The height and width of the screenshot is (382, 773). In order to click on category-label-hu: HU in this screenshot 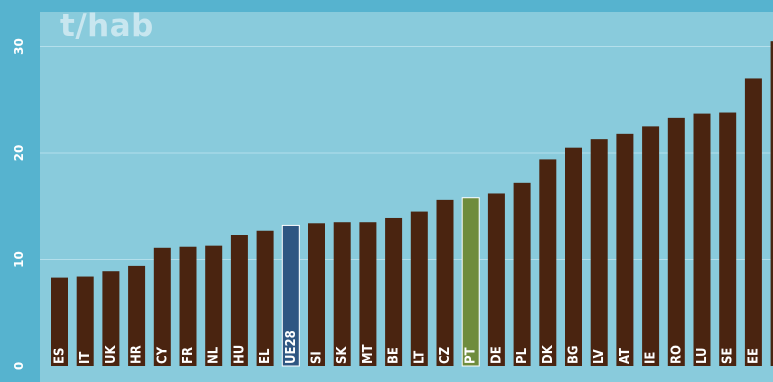, I will do `click(239, 354)`.